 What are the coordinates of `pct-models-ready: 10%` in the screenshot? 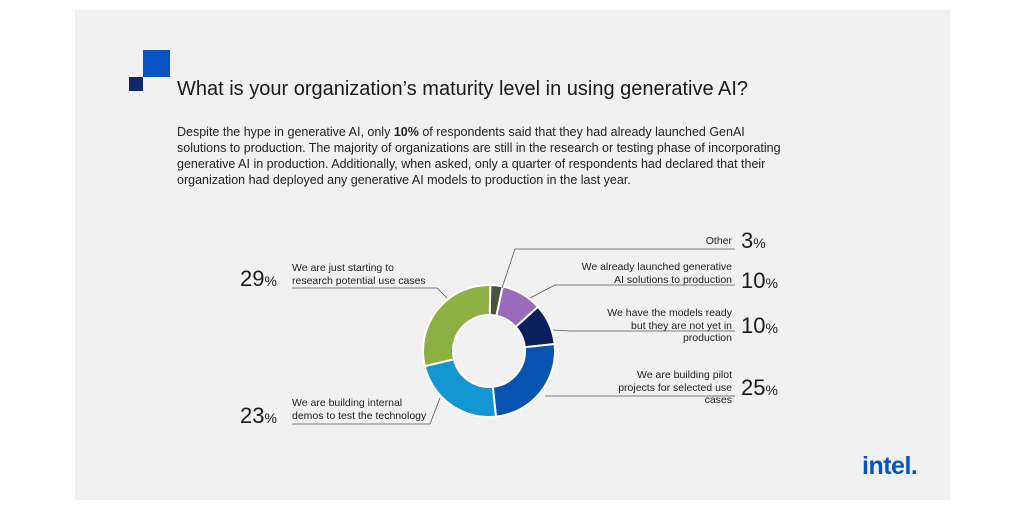 It's located at (759, 327).